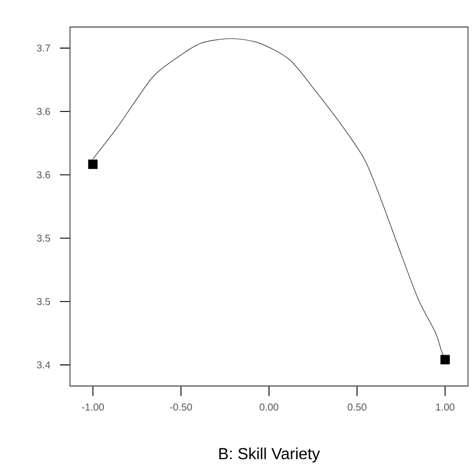 The image size is (474, 474). I want to click on x-tick-label: 0.00, so click(269, 407).